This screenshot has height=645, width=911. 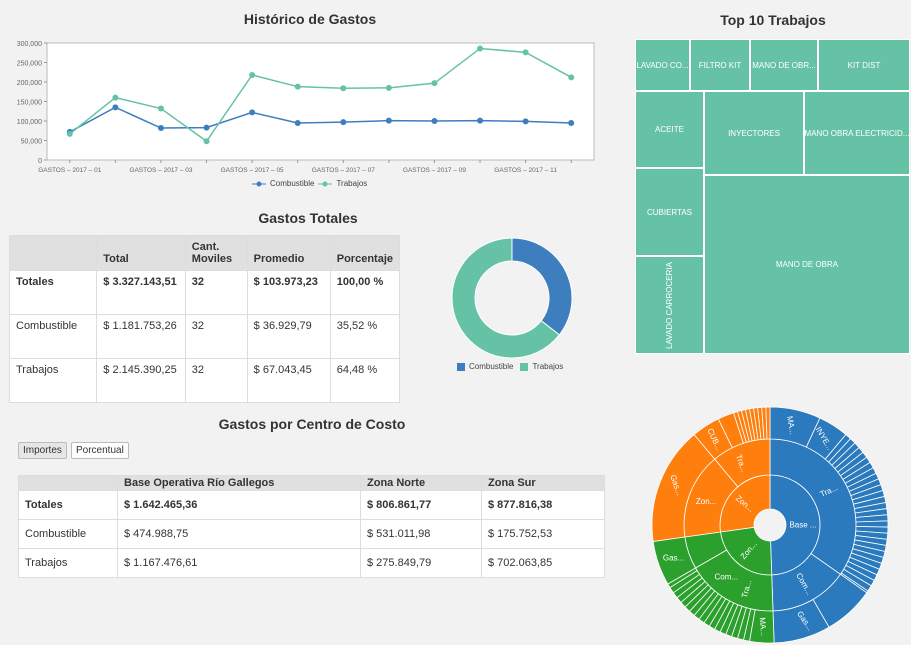 I want to click on treemap-label: KIT DIST, so click(x=864, y=65).